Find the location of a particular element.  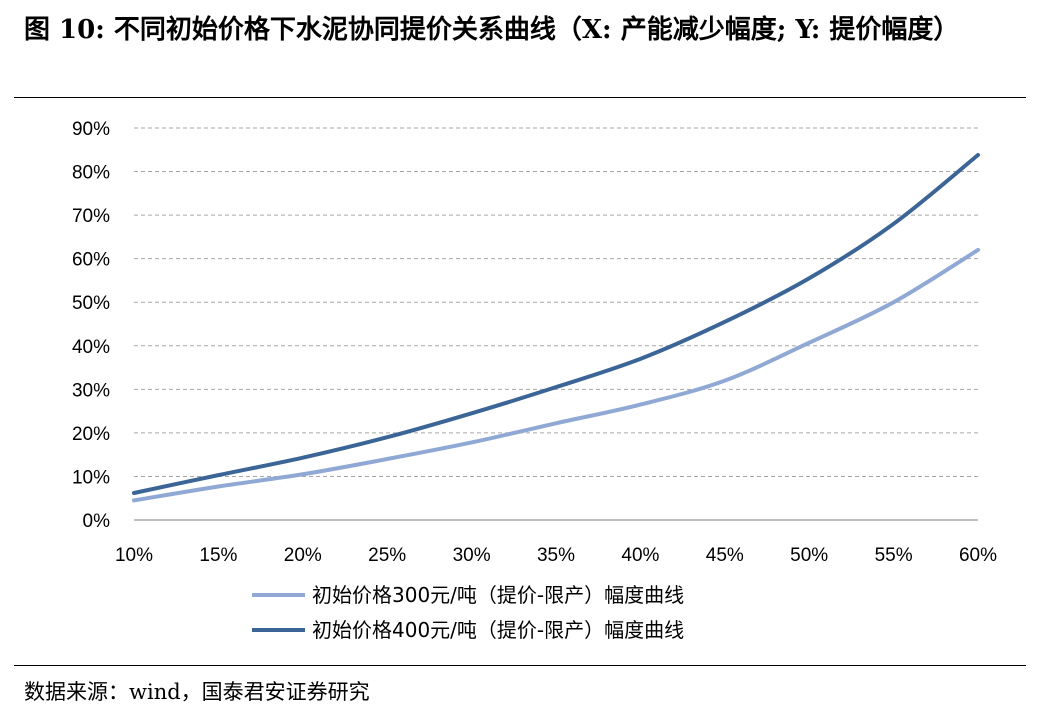

x-tick-label: 50% is located at coordinates (809, 555).